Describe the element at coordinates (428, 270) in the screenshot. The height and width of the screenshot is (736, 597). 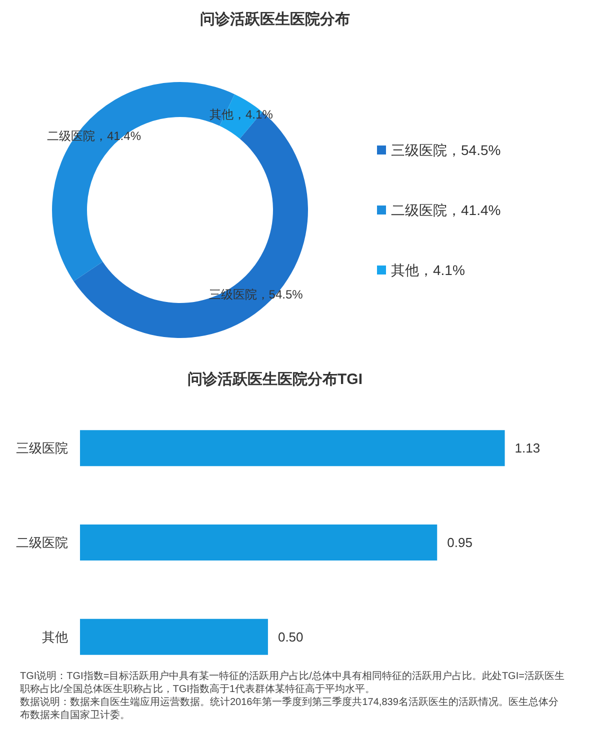
I see `legend-label: 其他，4.1%` at that location.